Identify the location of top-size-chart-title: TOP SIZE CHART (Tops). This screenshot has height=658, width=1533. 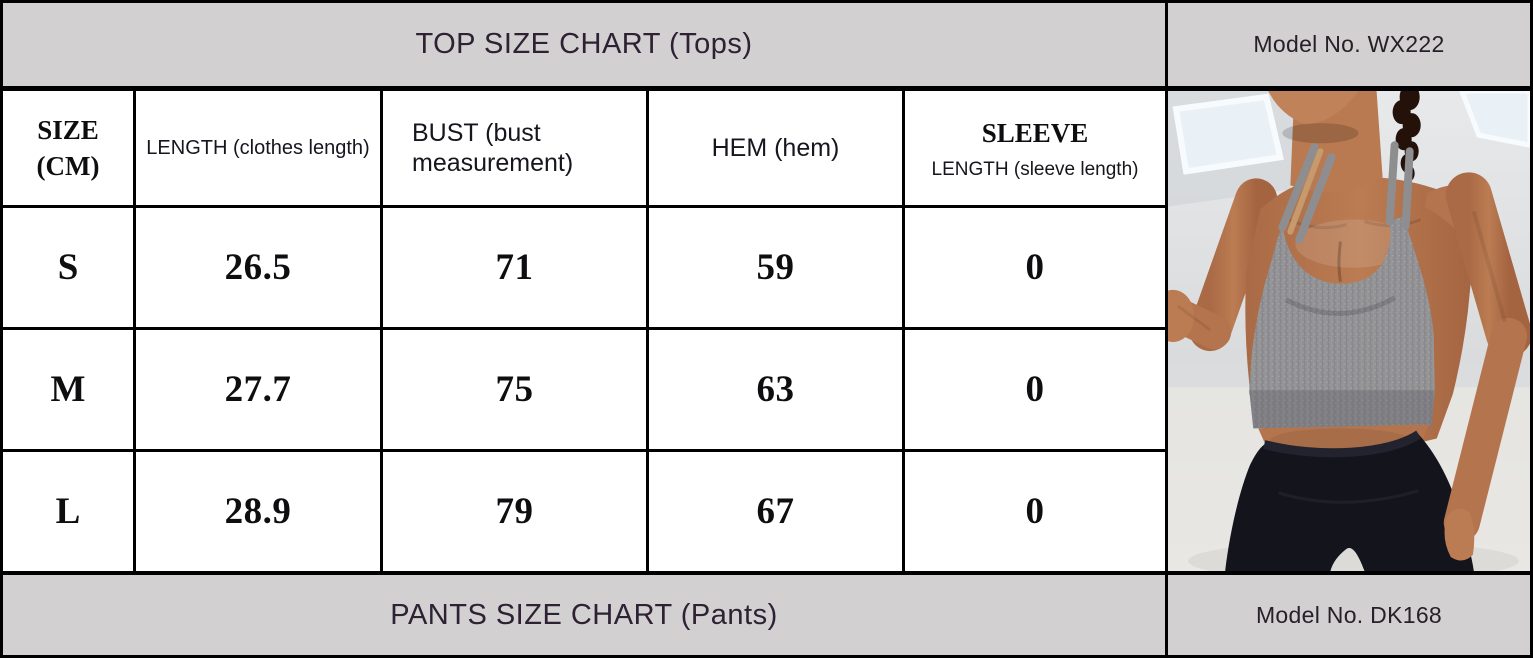
(584, 44).